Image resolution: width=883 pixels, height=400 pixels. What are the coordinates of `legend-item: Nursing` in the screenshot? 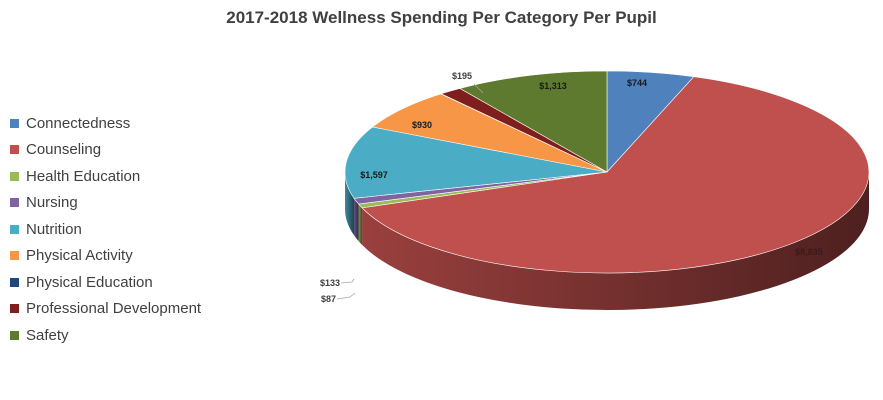 It's located at (125, 203).